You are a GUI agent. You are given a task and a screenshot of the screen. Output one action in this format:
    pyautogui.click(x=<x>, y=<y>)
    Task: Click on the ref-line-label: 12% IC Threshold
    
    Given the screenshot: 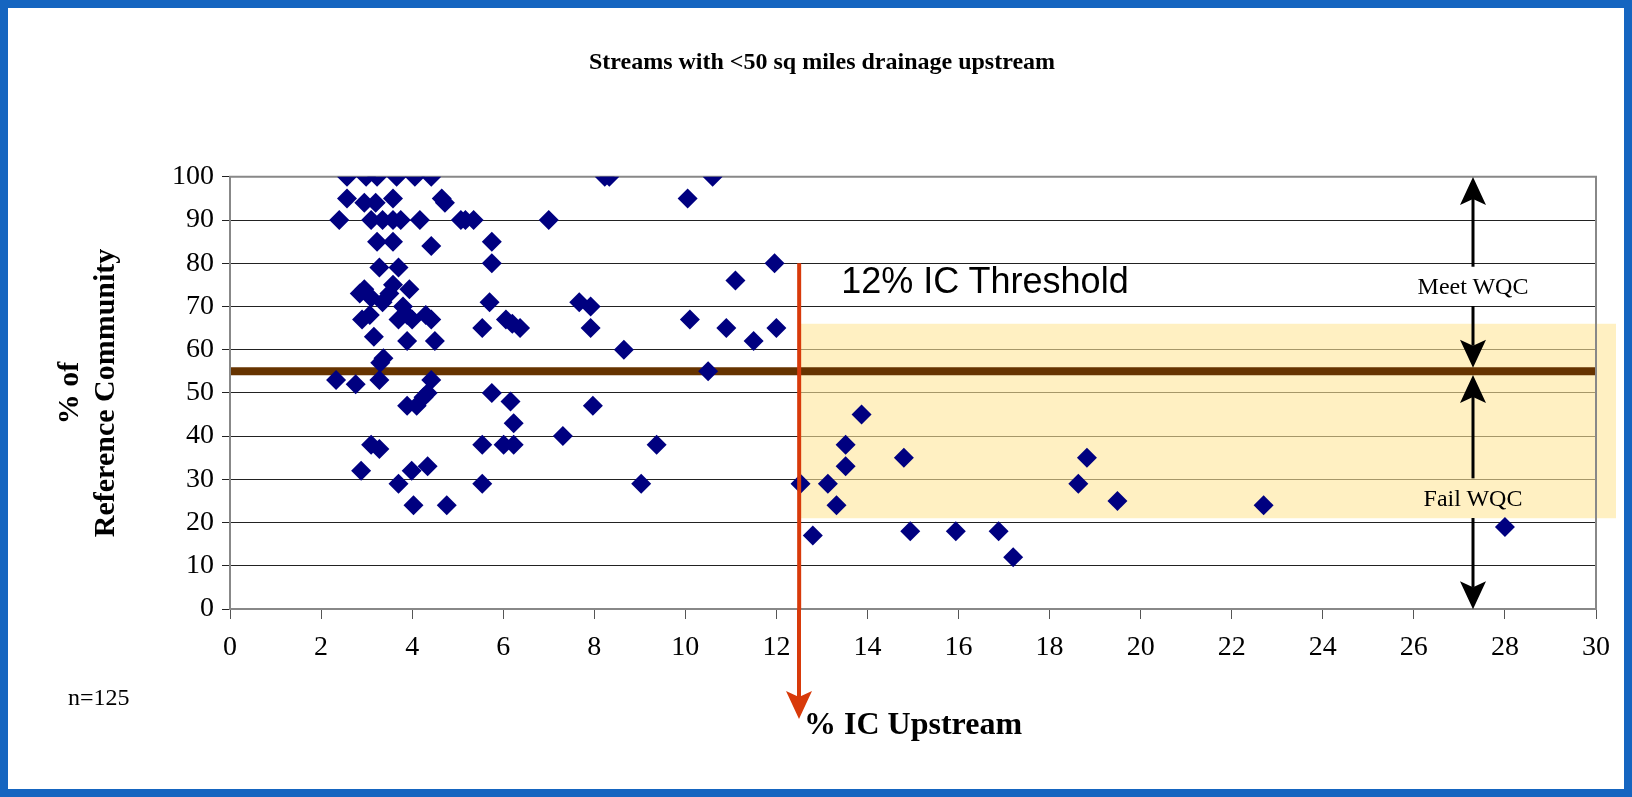 What is the action you would take?
    pyautogui.click(x=985, y=281)
    